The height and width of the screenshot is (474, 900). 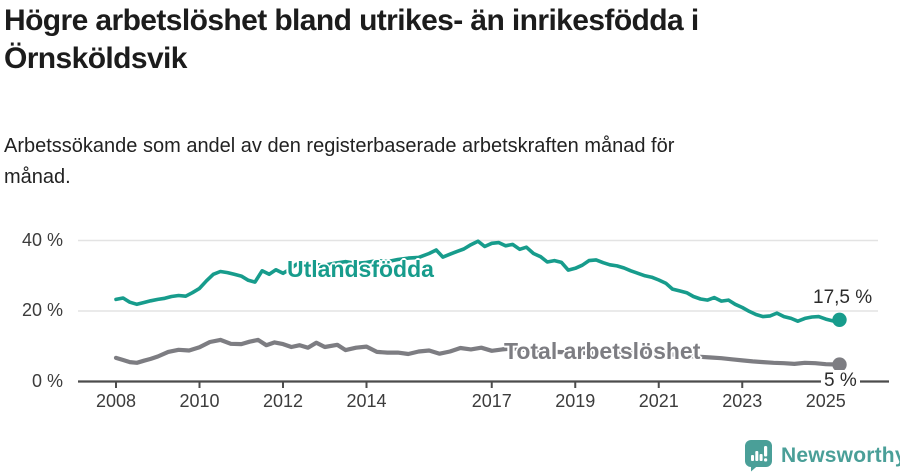 What do you see at coordinates (116, 401) in the screenshot?
I see `x-tick-label: 2008` at bounding box center [116, 401].